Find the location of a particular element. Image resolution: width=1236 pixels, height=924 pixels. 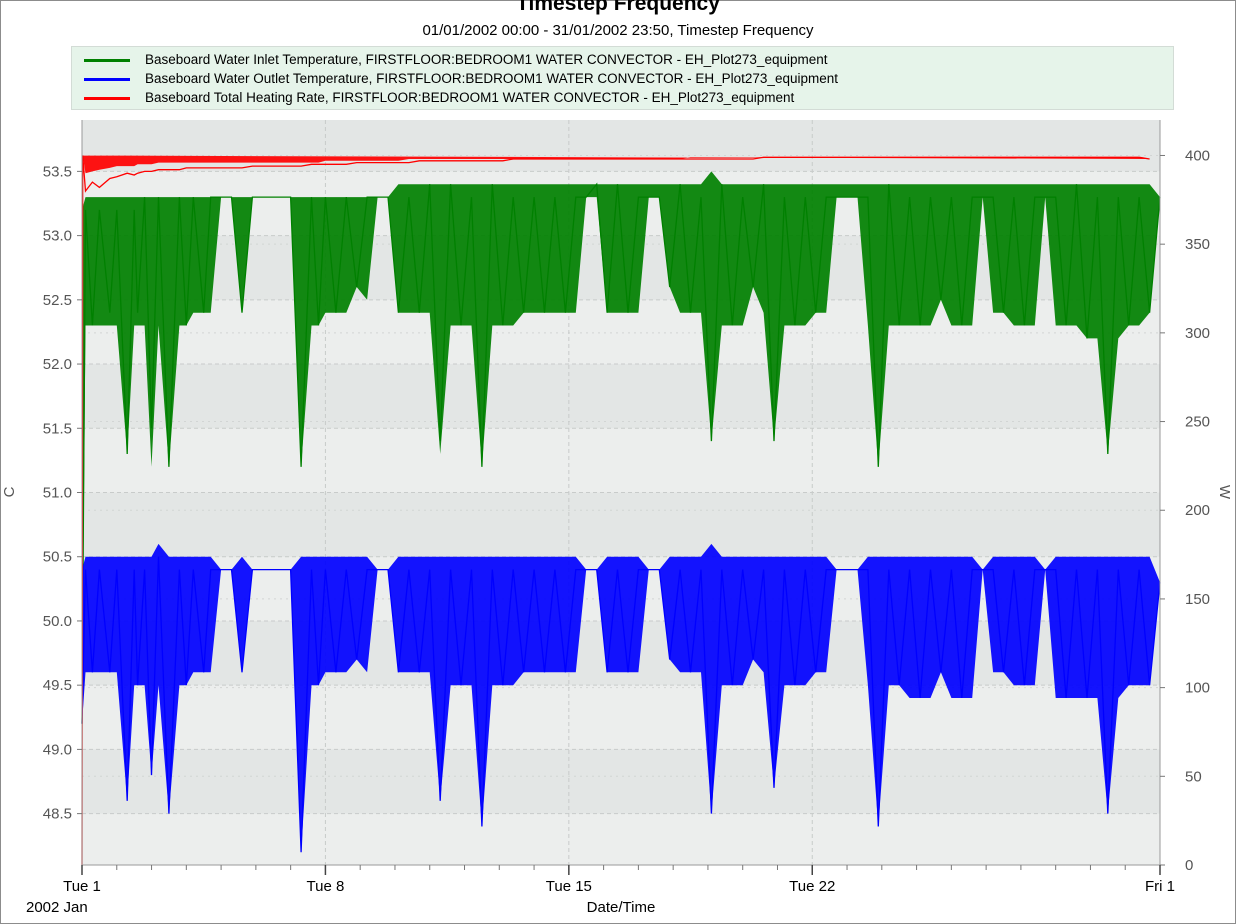

y-tick-label-right: 50 is located at coordinates (1193, 776).